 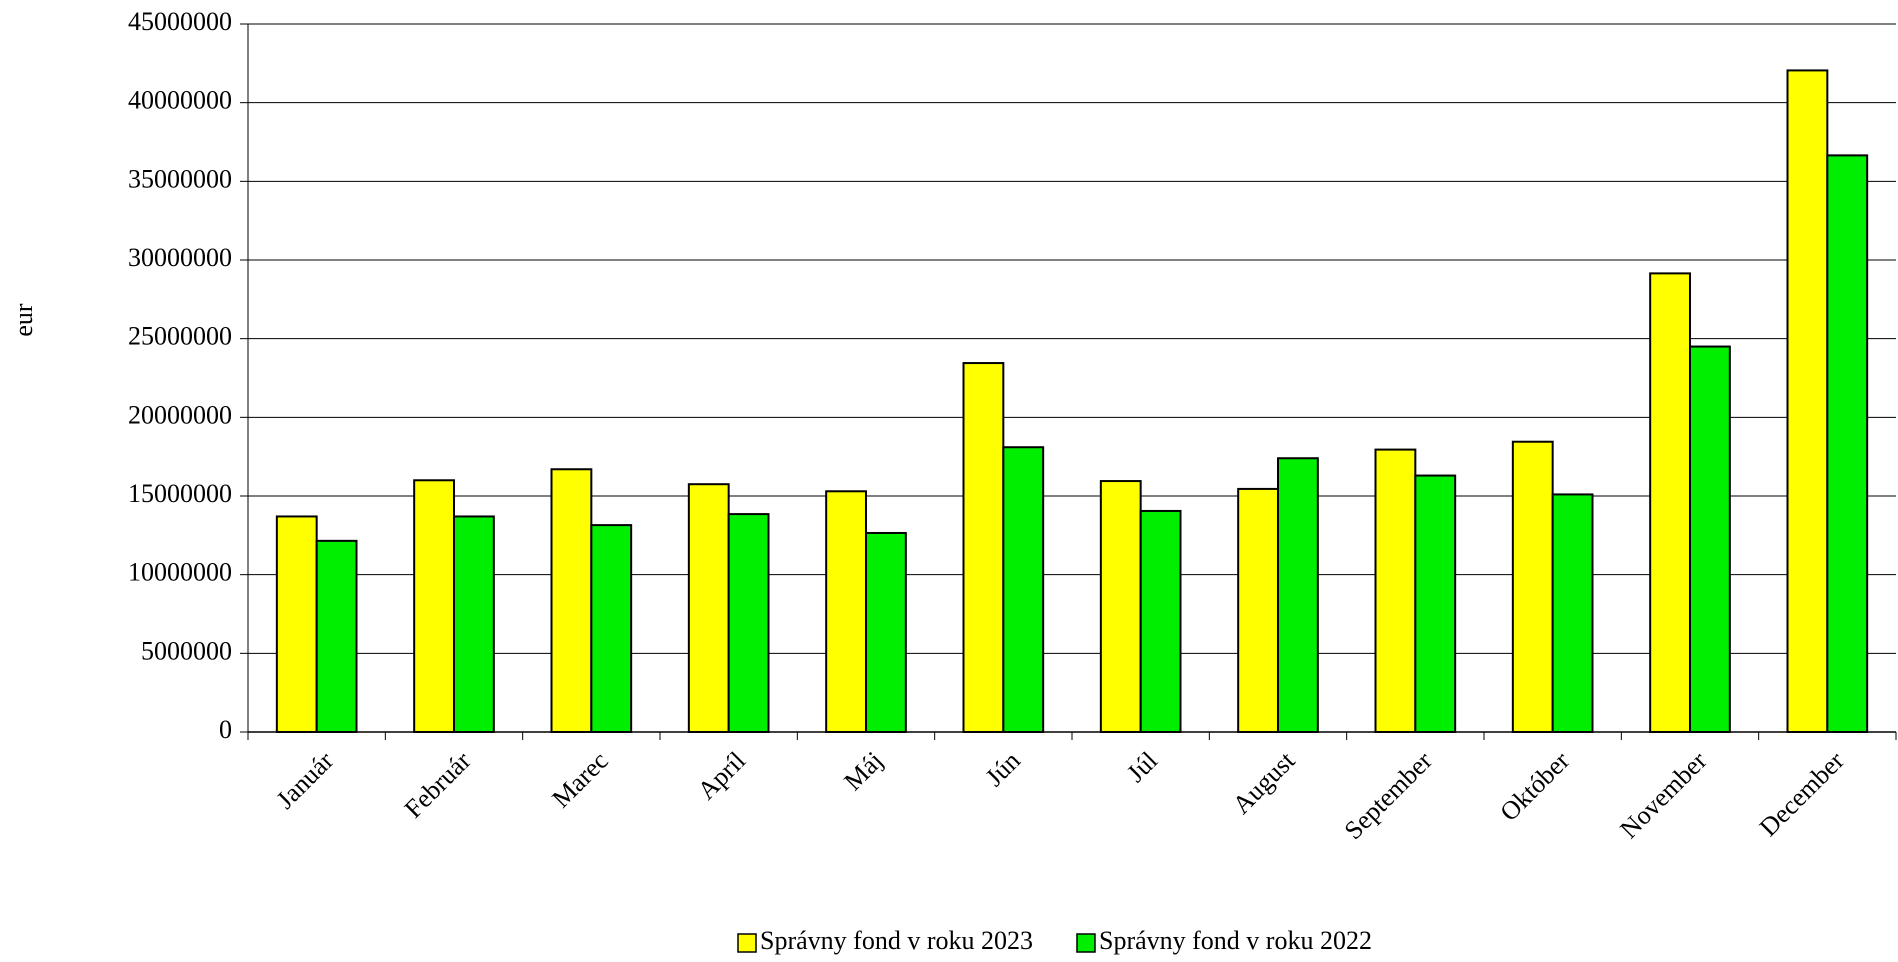 I want to click on y-tick-label: 15000000, so click(x=180, y=493).